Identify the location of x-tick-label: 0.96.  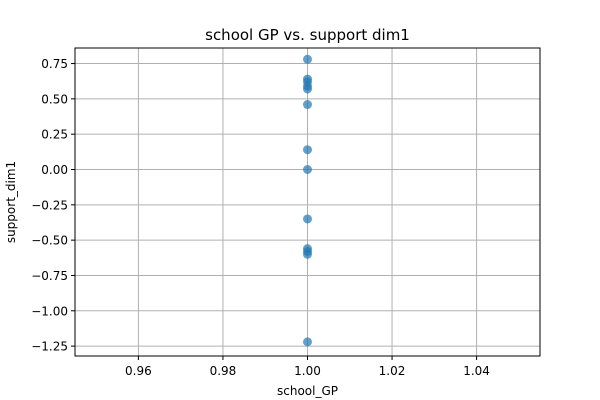
(138, 371).